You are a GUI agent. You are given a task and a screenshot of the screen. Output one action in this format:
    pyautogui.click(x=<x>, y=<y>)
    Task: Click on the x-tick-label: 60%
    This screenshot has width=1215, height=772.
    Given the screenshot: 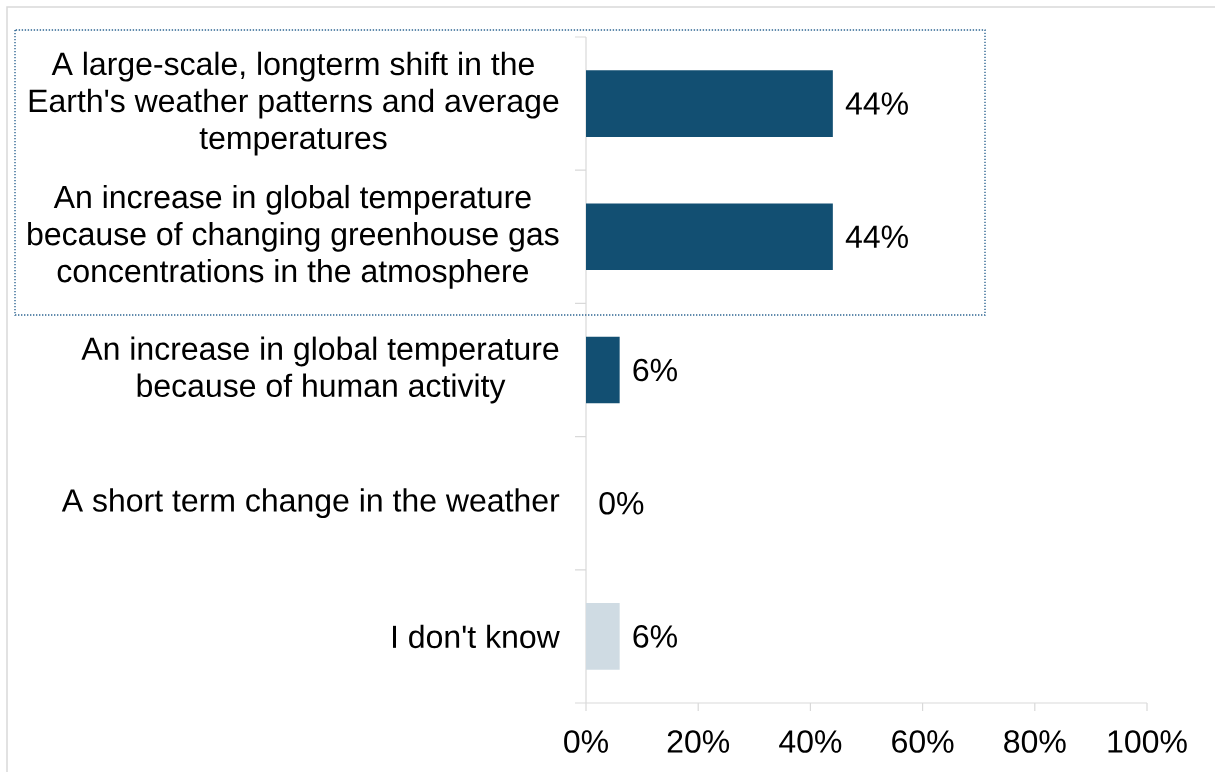 What is the action you would take?
    pyautogui.click(x=923, y=741)
    